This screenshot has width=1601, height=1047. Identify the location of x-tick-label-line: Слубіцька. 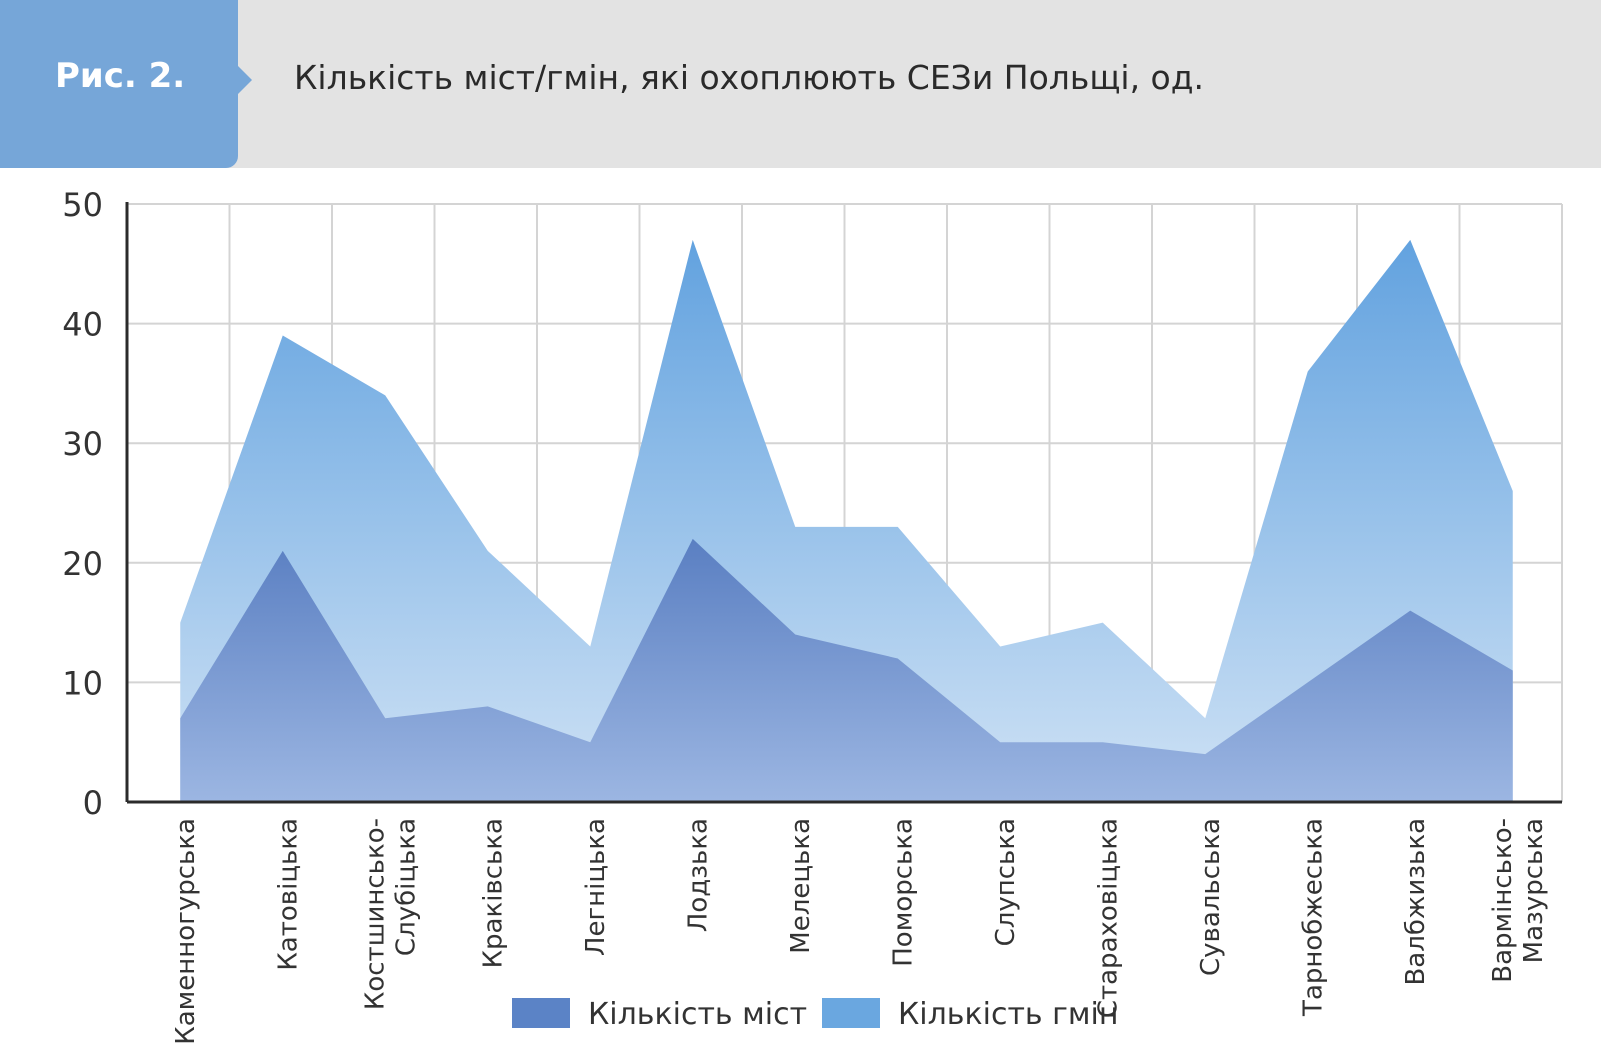
(406, 887).